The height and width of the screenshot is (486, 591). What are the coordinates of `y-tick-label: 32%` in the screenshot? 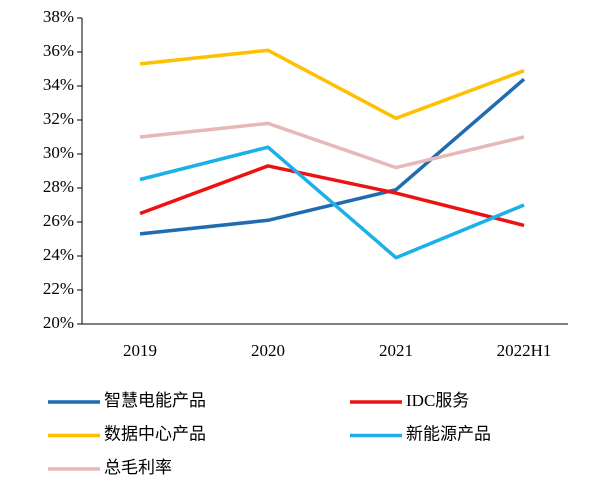 It's located at (58, 118).